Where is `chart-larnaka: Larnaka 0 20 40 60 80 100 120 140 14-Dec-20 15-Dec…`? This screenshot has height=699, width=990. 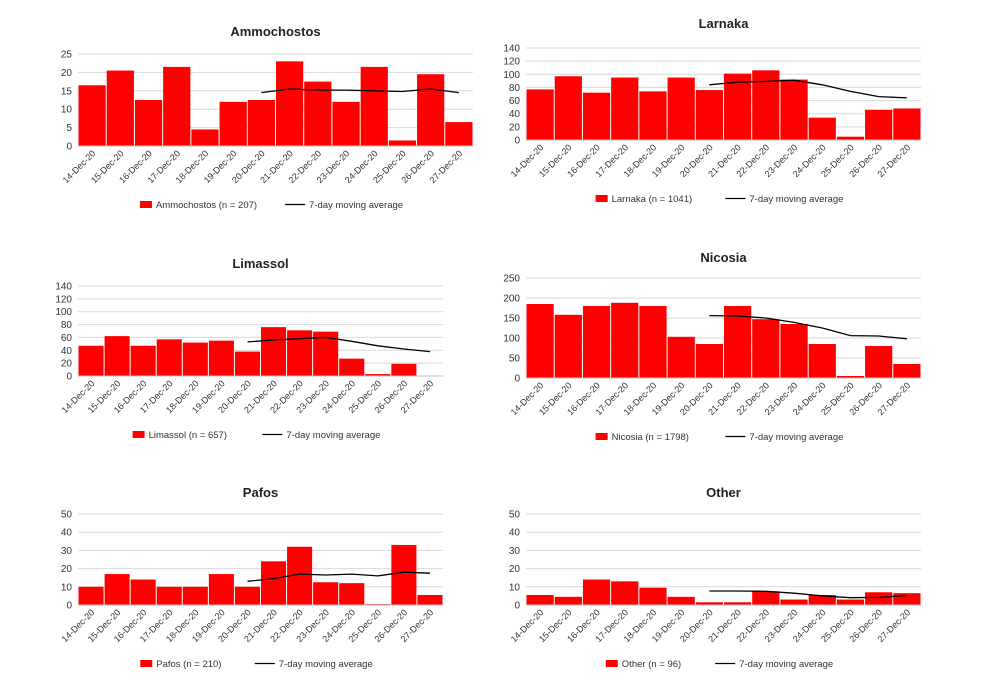
chart-larnaka: Larnaka 0 20 40 60 80 100 120 140 14-Dec-20 15-Dec… is located at coordinates (716, 119).